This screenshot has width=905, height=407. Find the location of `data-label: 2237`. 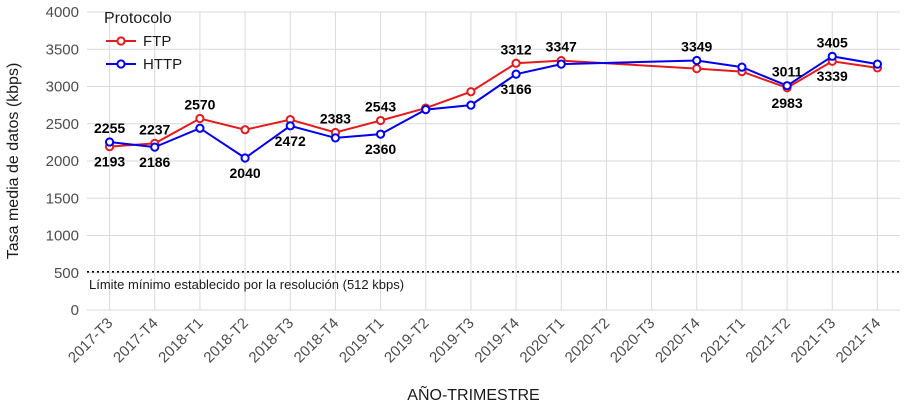

data-label: 2237 is located at coordinates (154, 129).